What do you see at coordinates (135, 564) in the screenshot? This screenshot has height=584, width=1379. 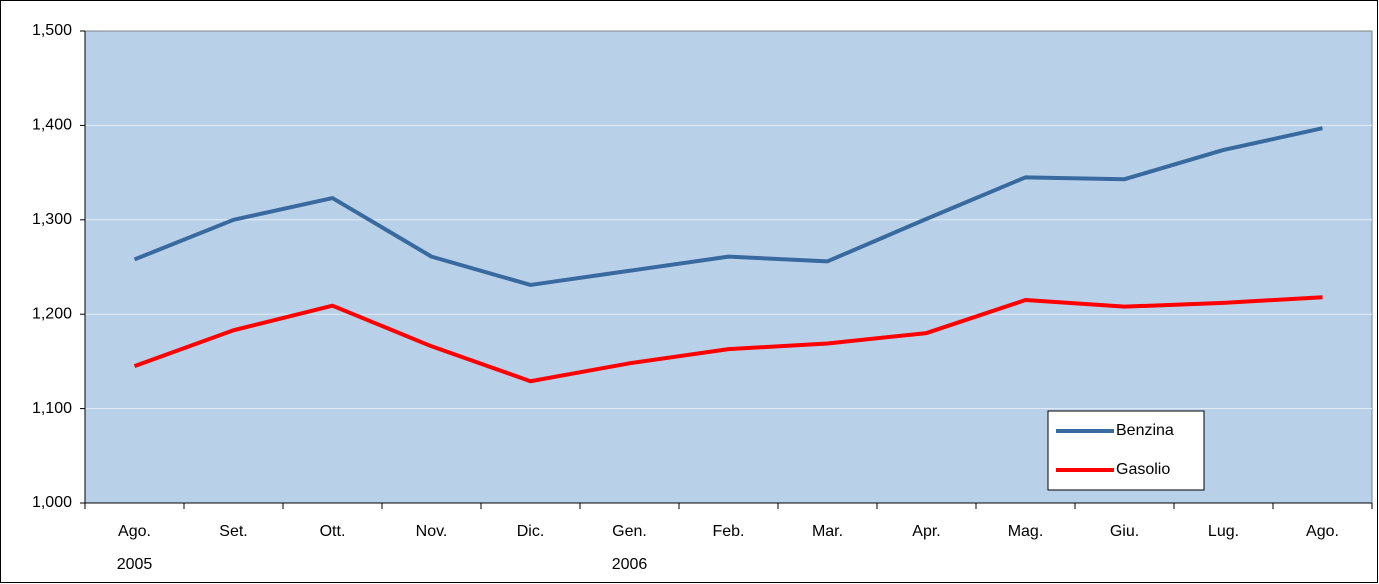 I see `x-year-label: 2005` at bounding box center [135, 564].